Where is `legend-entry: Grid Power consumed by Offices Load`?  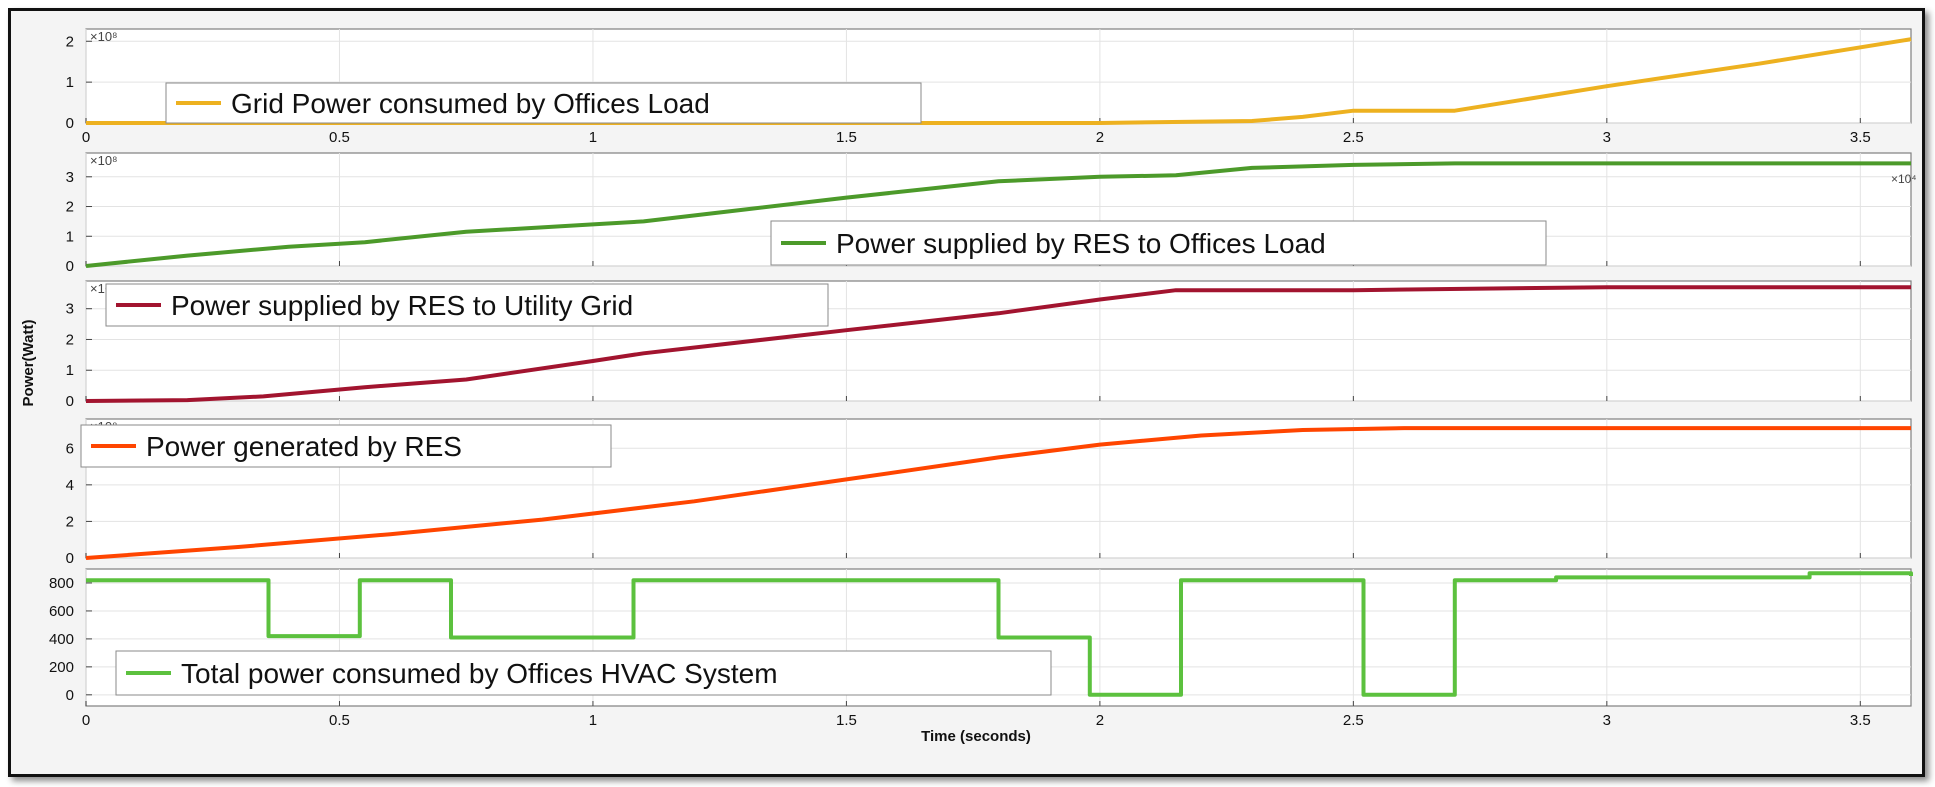 legend-entry: Grid Power consumed by Offices Load is located at coordinates (470, 103).